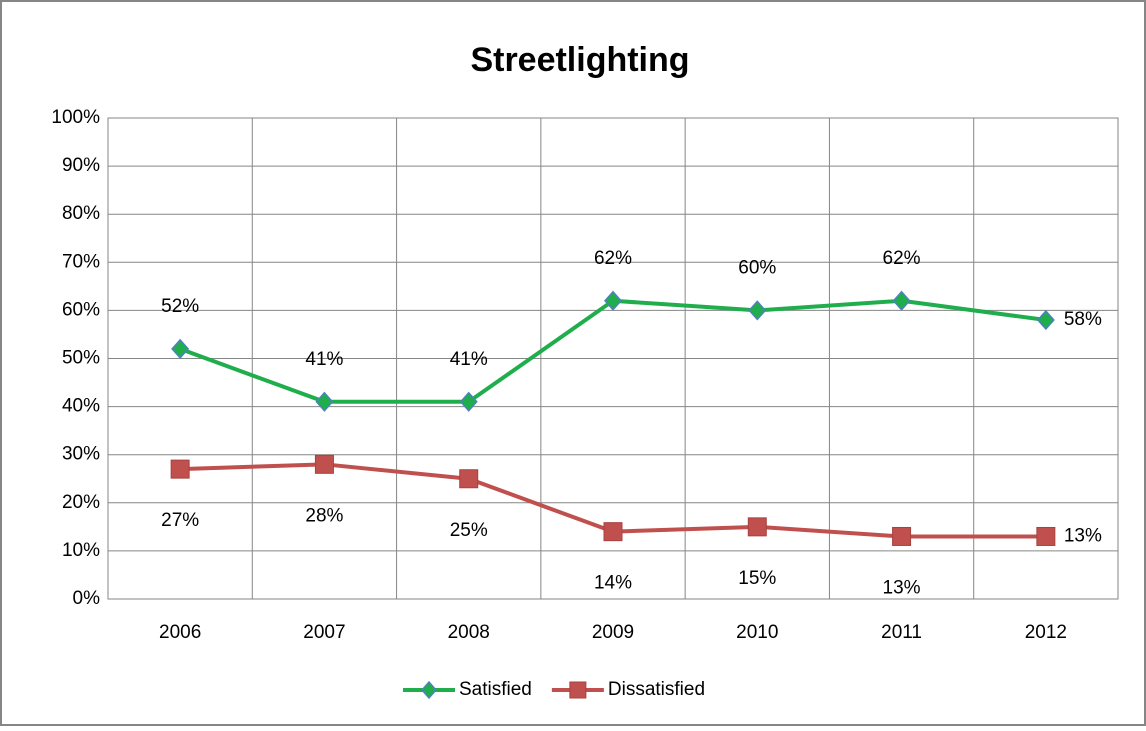  Describe the element at coordinates (81, 165) in the screenshot. I see `y-tick-label: 90%` at that location.